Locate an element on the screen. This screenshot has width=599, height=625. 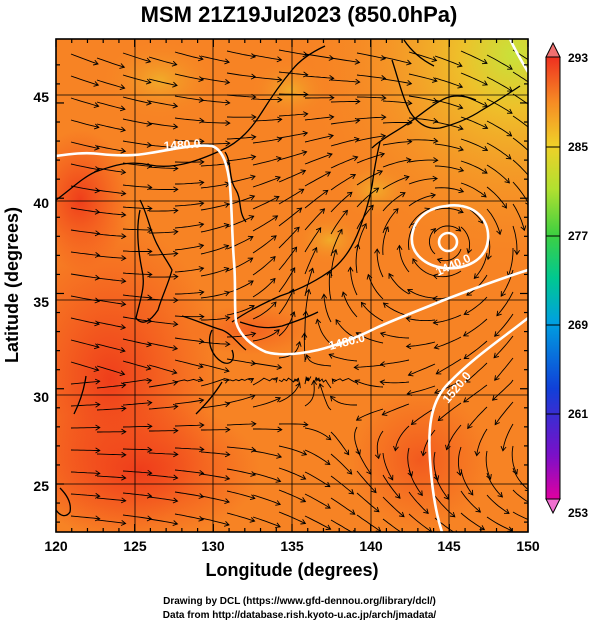
colorbar-top-arrow is located at coordinates (553, 49).